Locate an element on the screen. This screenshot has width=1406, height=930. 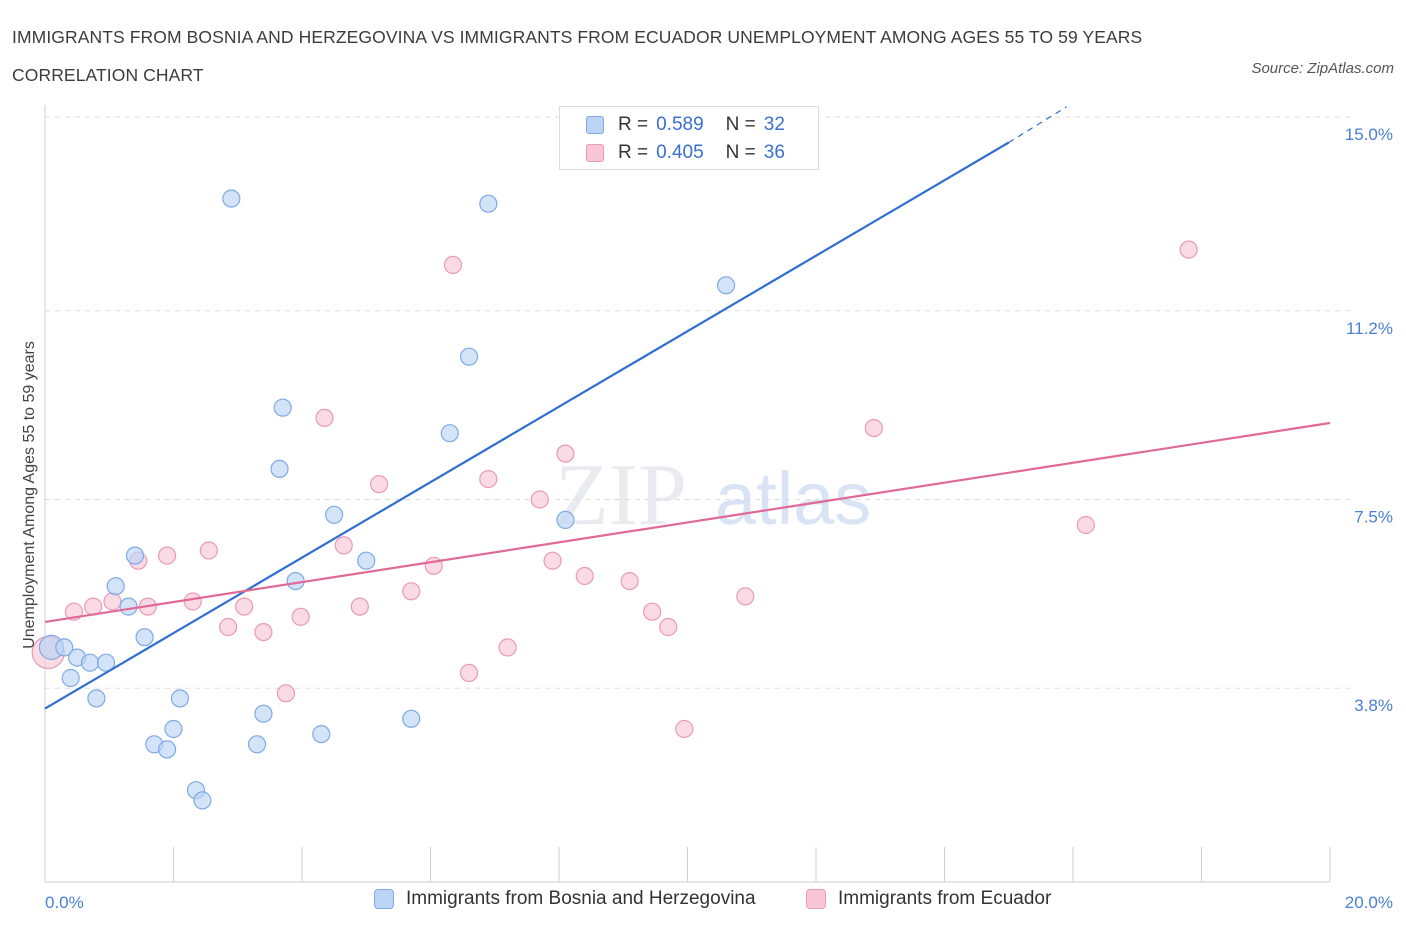
y-axis-label: Unemployment Among Ages 55 to 59 years is located at coordinates (29, 495).